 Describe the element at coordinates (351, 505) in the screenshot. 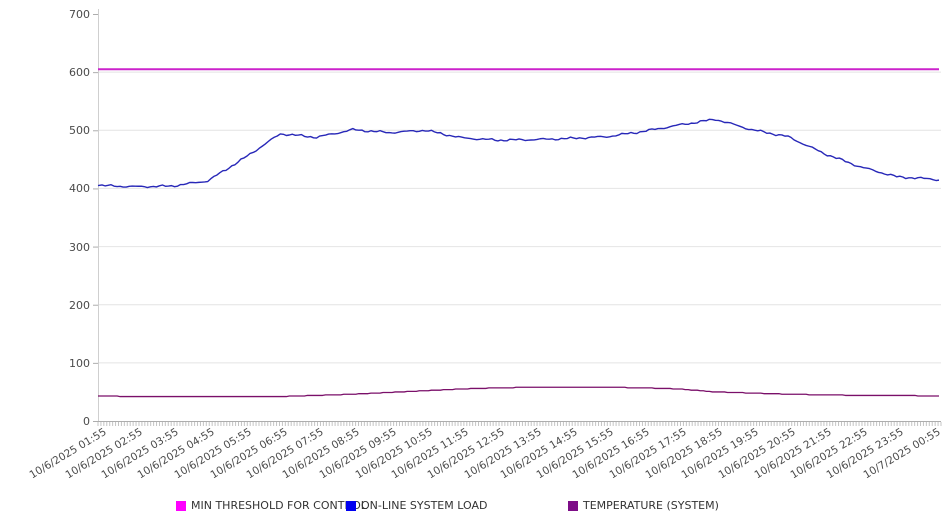

I see `legend-swatch-blue` at that location.